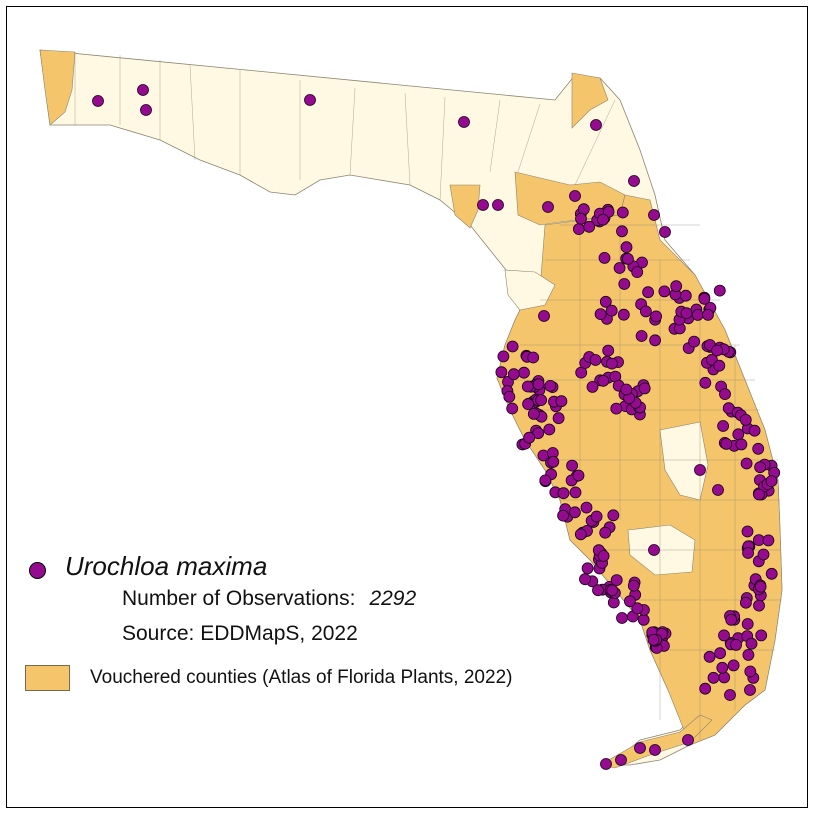  I want to click on vouchered-swatch, so click(47, 678).